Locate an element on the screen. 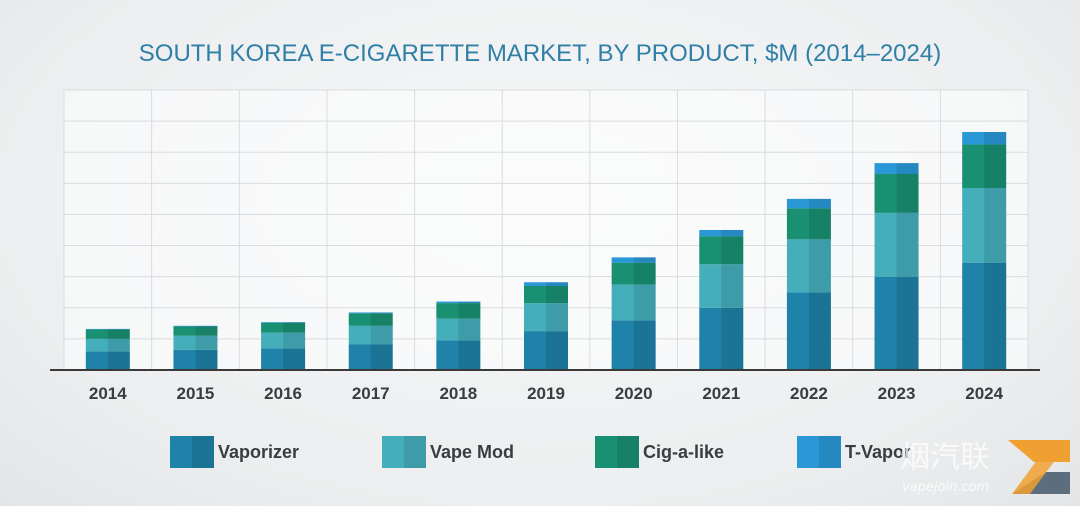 The image size is (1080, 506). x-tick-label: 2014 is located at coordinates (108, 393).